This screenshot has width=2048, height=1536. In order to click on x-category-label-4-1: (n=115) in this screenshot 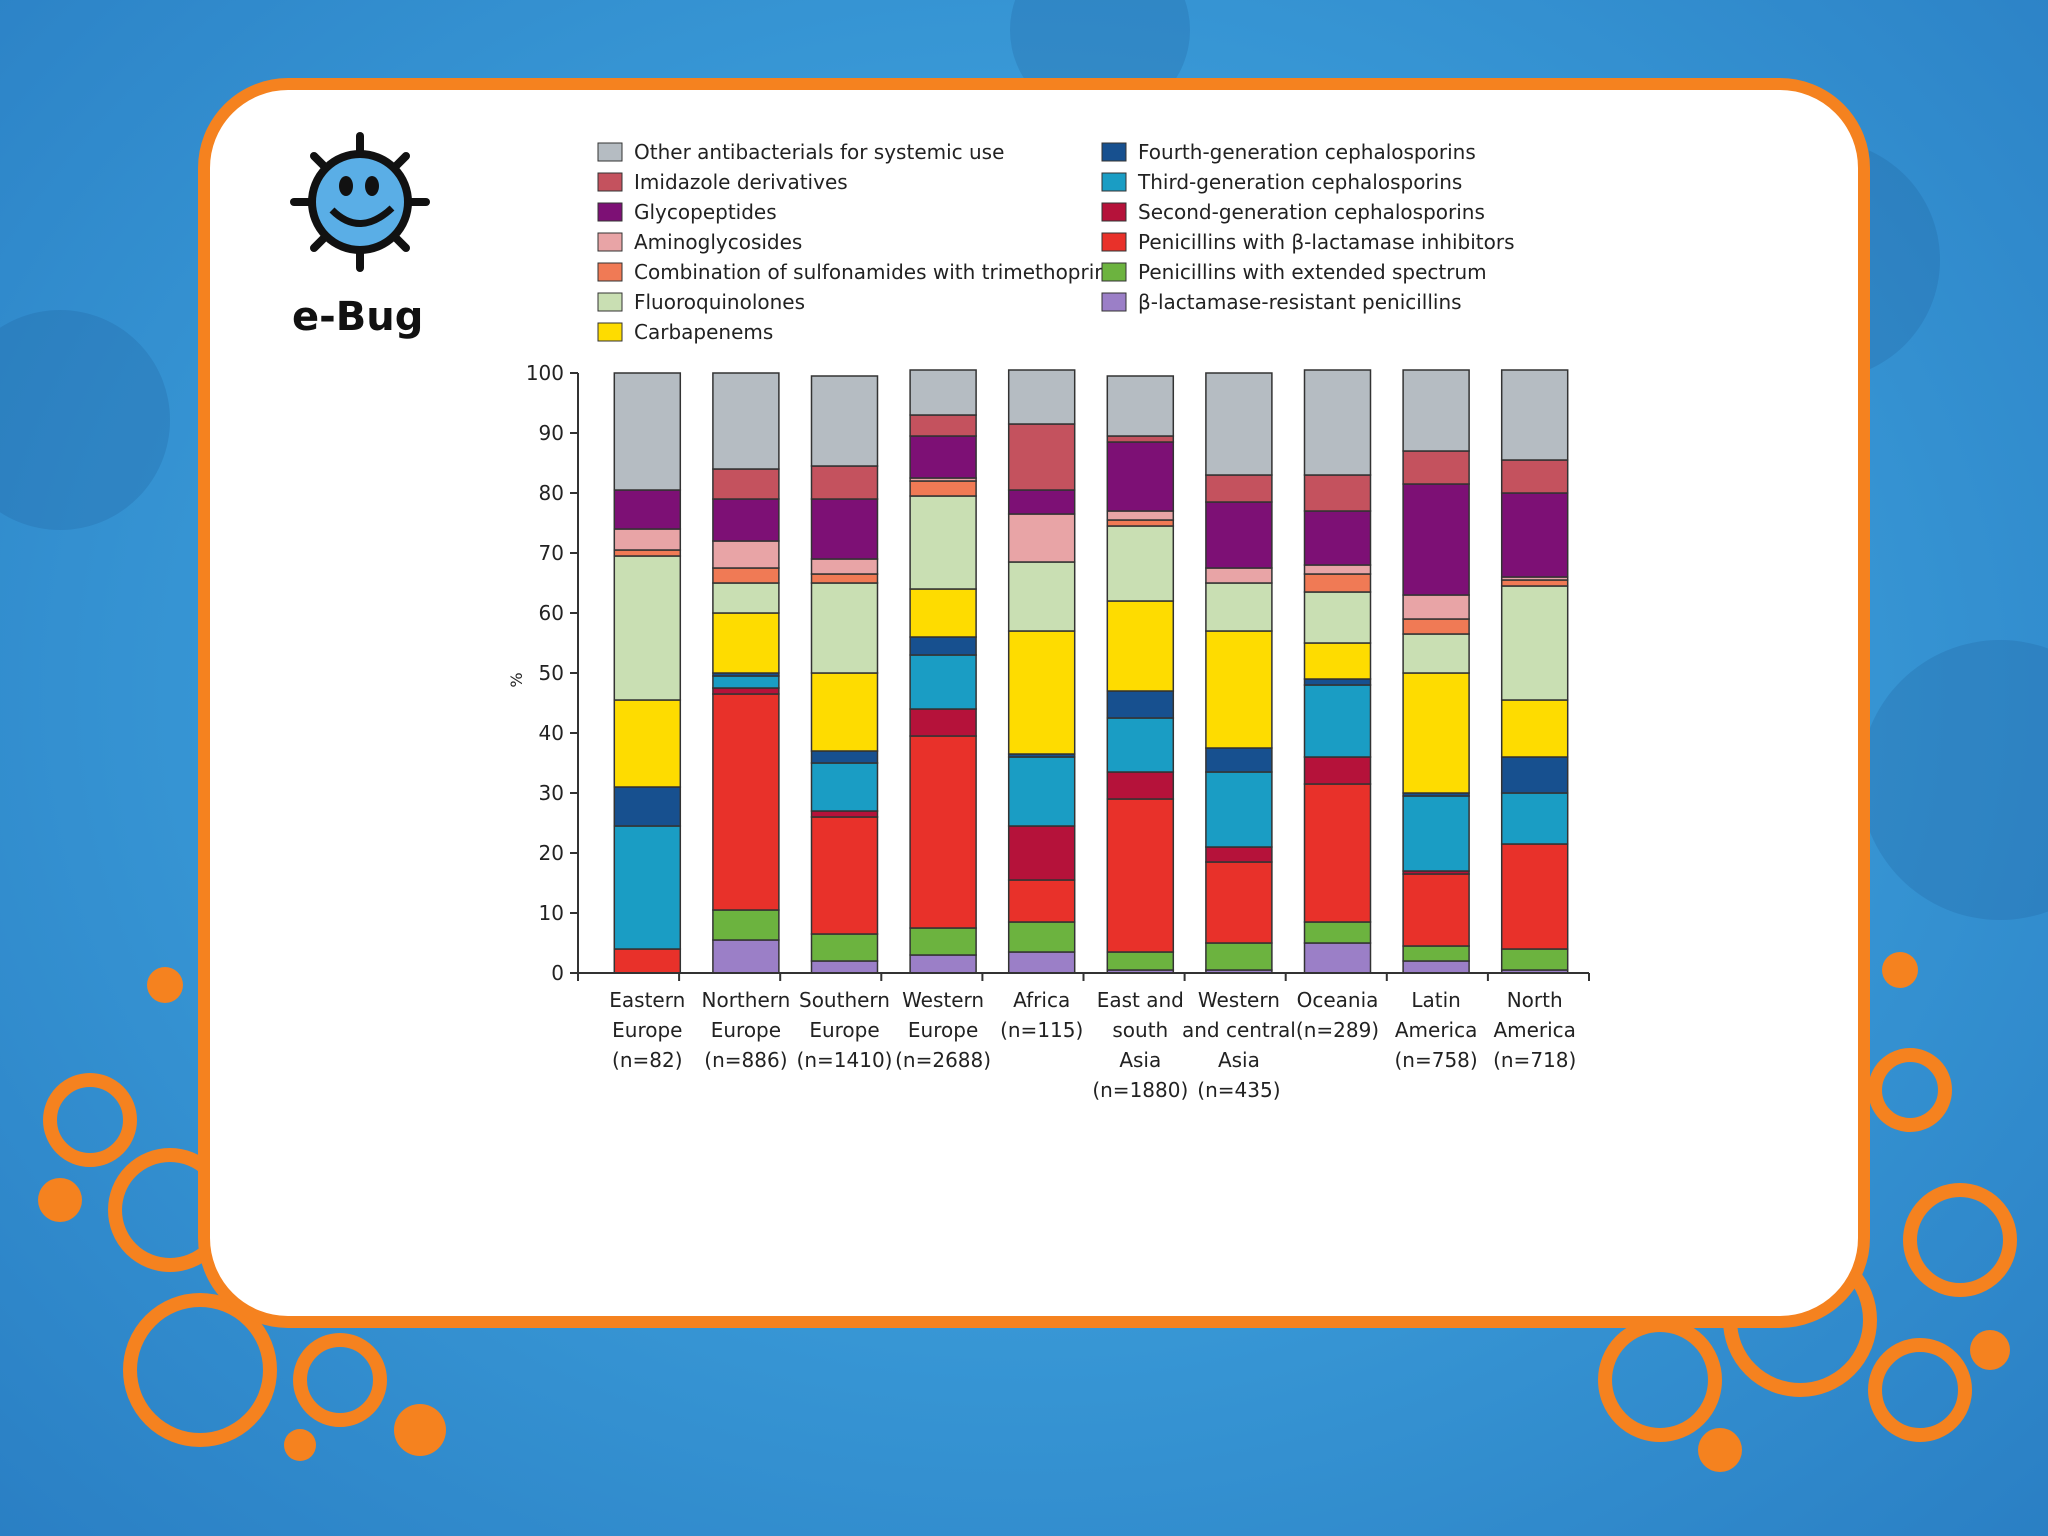, I will do `click(1041, 1030)`.